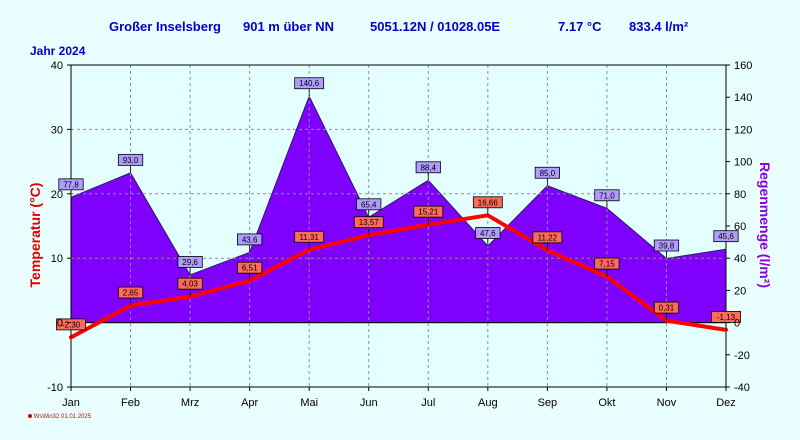  Describe the element at coordinates (740, 195) in the screenshot. I see `tick-label-right: 80` at that location.